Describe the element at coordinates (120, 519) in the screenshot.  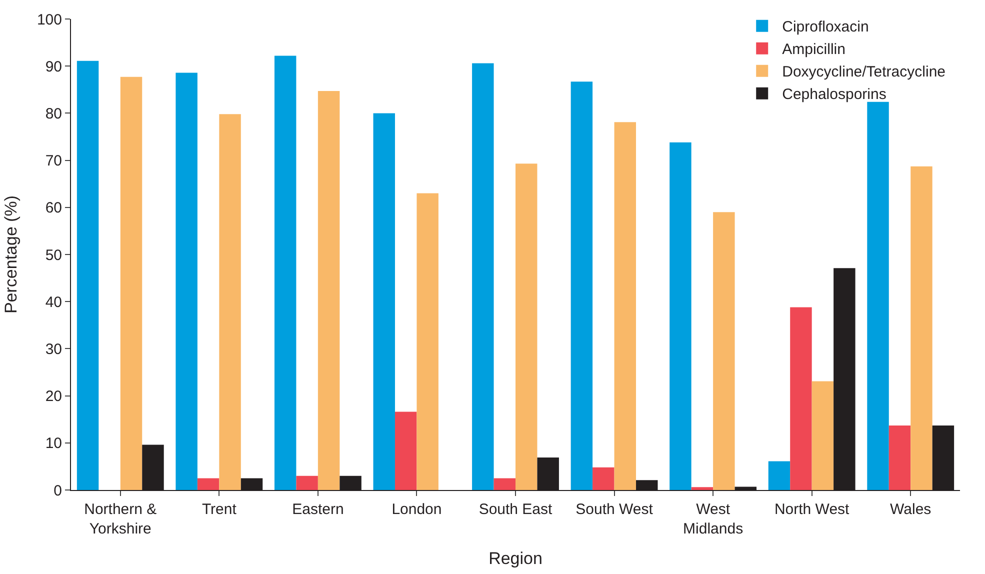
I see `x-tick-label: Northern & Yorkshire` at that location.